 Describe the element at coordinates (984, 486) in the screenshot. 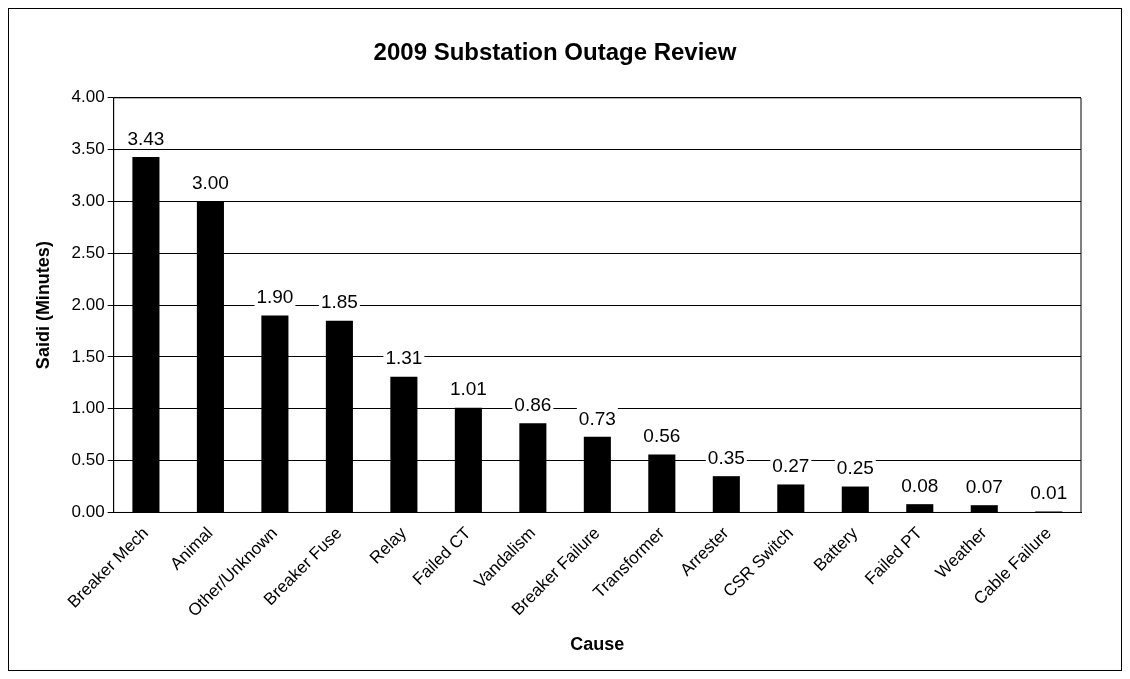

I see `data-label: 0.07` at that location.